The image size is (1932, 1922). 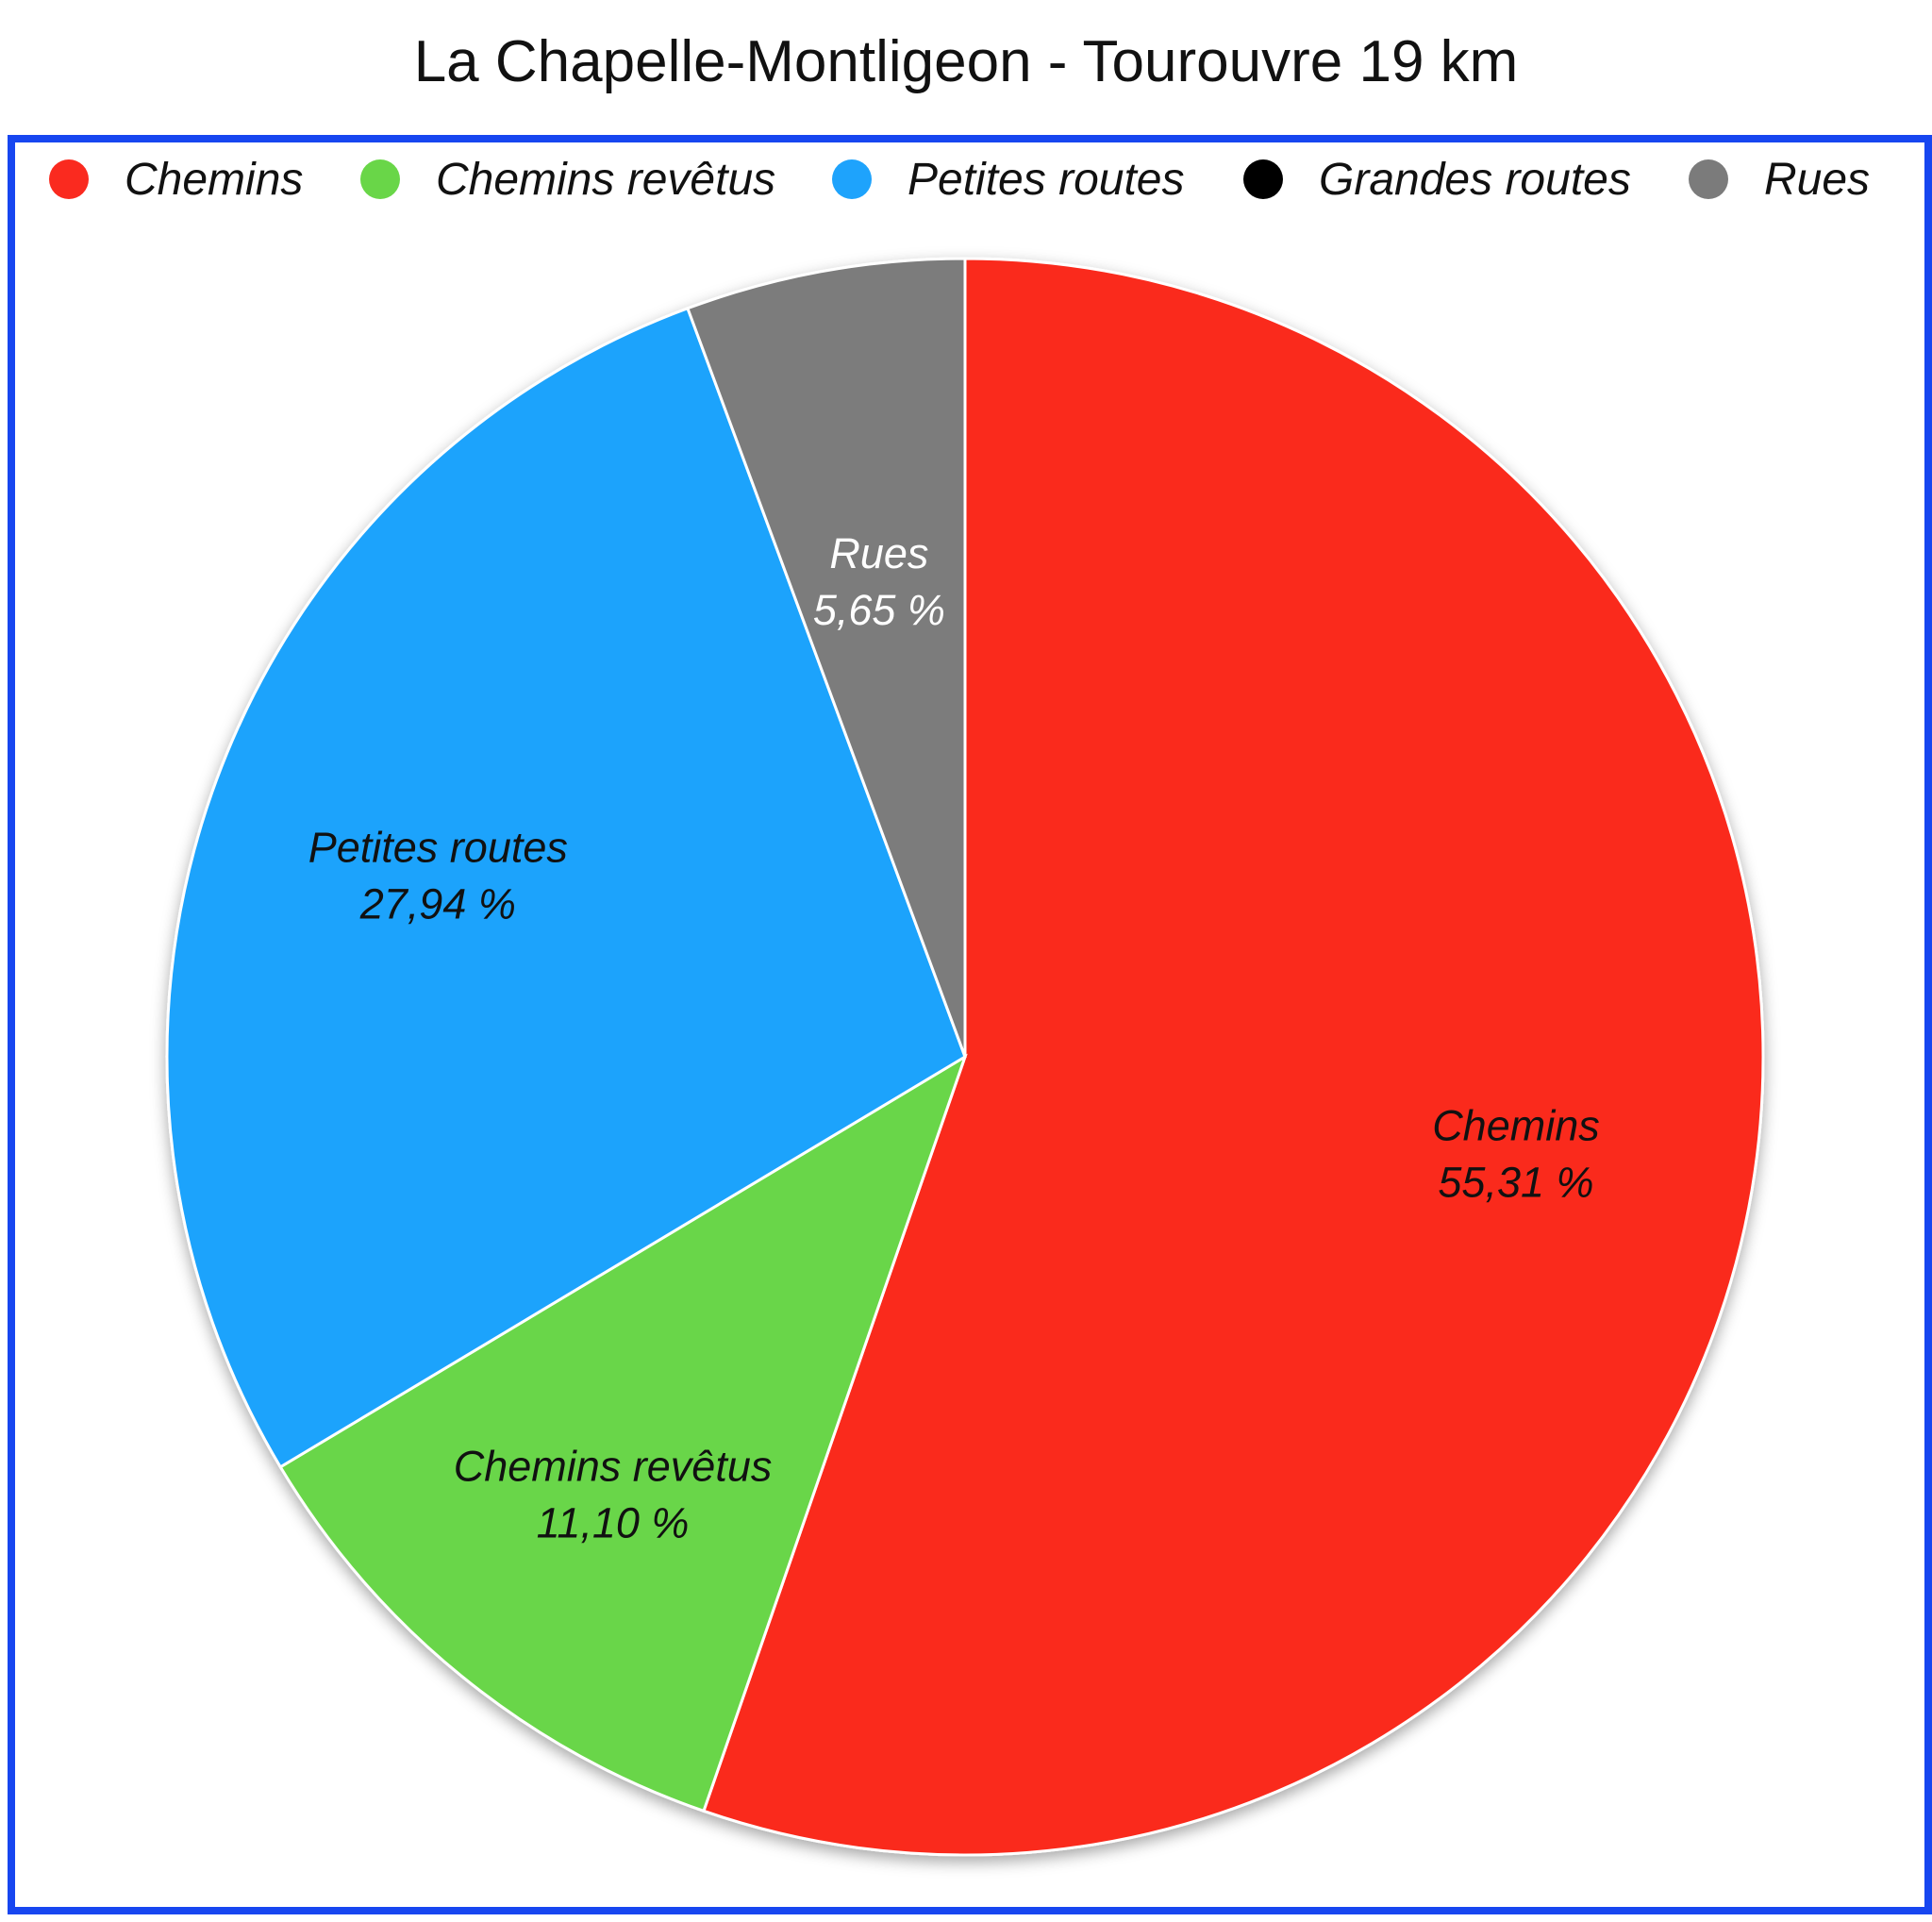 I want to click on slice-label-name-rues: Rues, so click(x=878, y=553).